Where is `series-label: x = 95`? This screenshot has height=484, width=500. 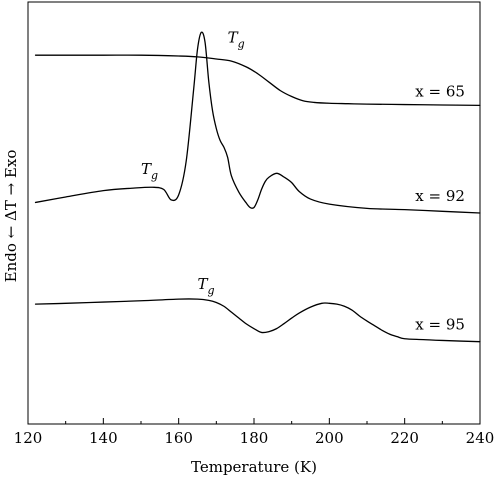 series-label: x = 95 is located at coordinates (440, 324).